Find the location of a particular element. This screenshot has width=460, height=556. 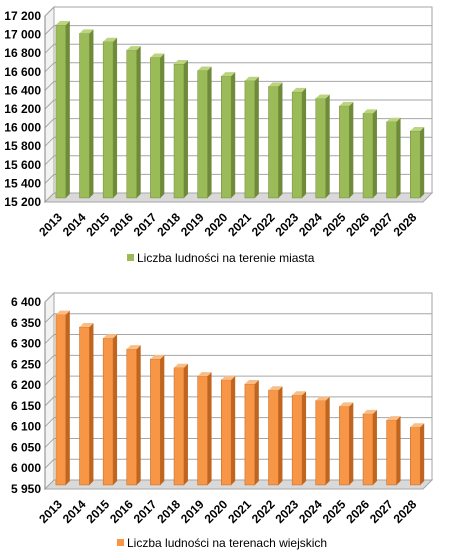

y-tick-label: 6 350 is located at coordinates (26, 323).